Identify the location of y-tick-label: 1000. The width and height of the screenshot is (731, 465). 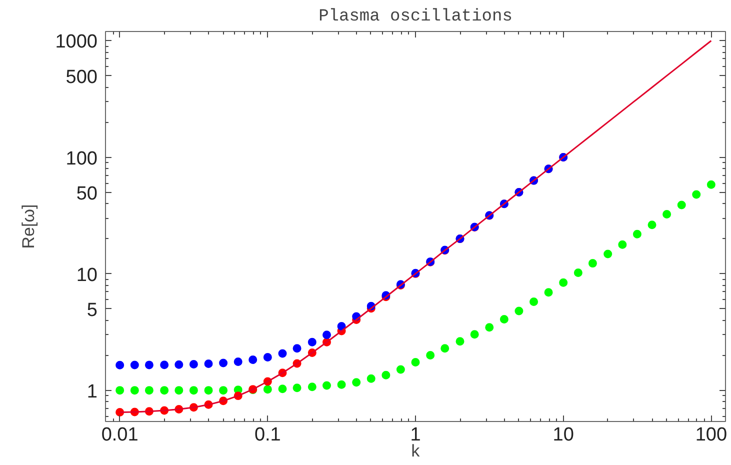
(76, 42).